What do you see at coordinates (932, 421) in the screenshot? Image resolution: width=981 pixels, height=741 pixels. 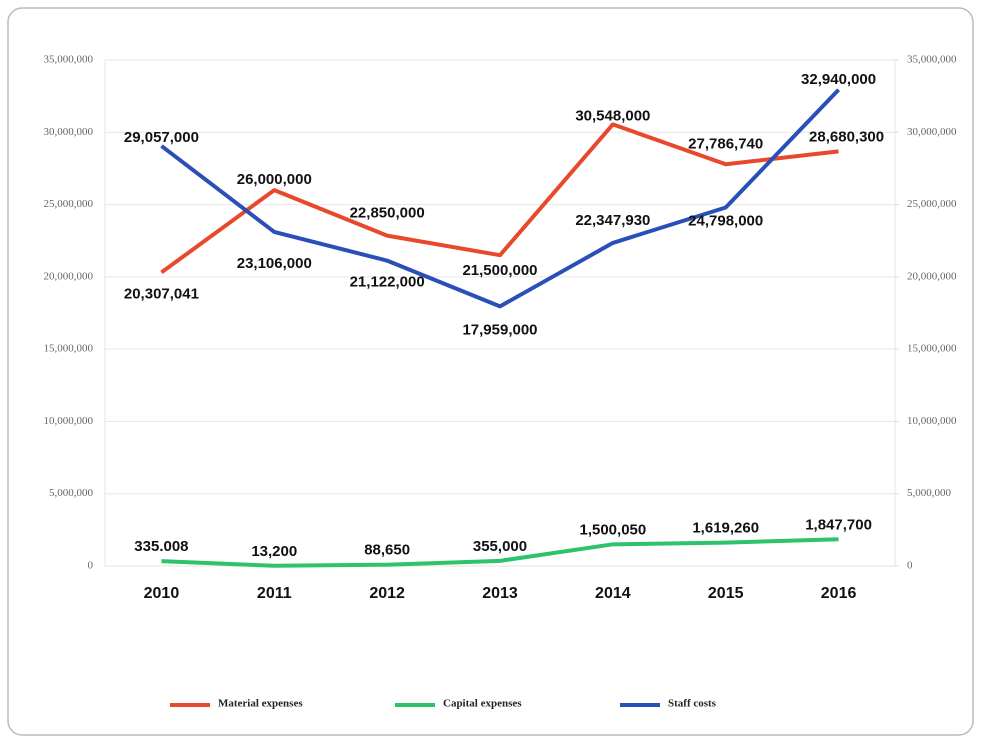 I see `y2-tick-label: 10,000,000` at bounding box center [932, 421].